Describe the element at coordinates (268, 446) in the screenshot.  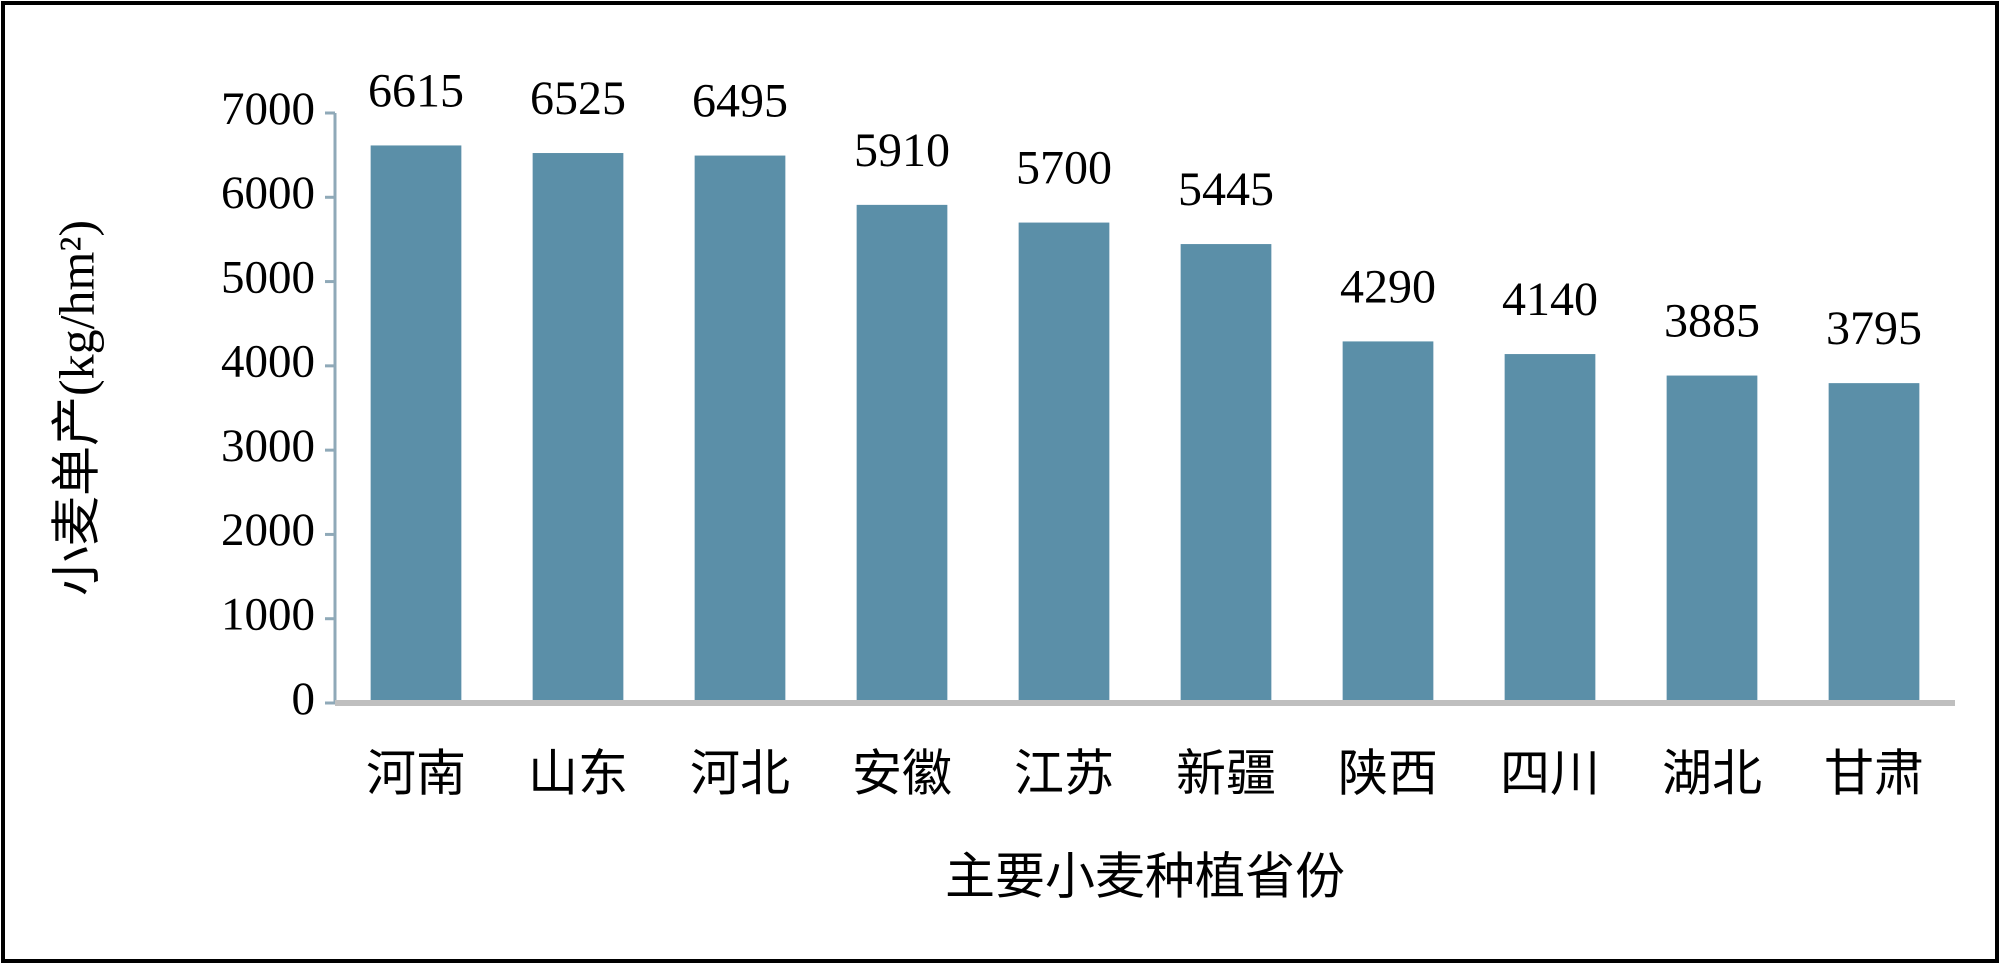
I see `y-tick-label: 3000` at that location.